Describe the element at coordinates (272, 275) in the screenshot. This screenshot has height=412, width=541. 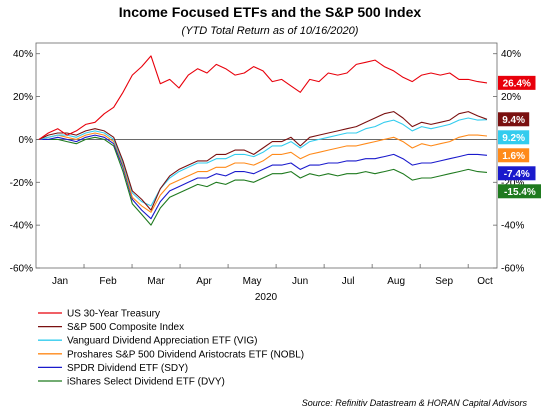
I see `x-axis: Jan Feb Mar Apr May Jun Jul Aug Sep Oct` at that location.